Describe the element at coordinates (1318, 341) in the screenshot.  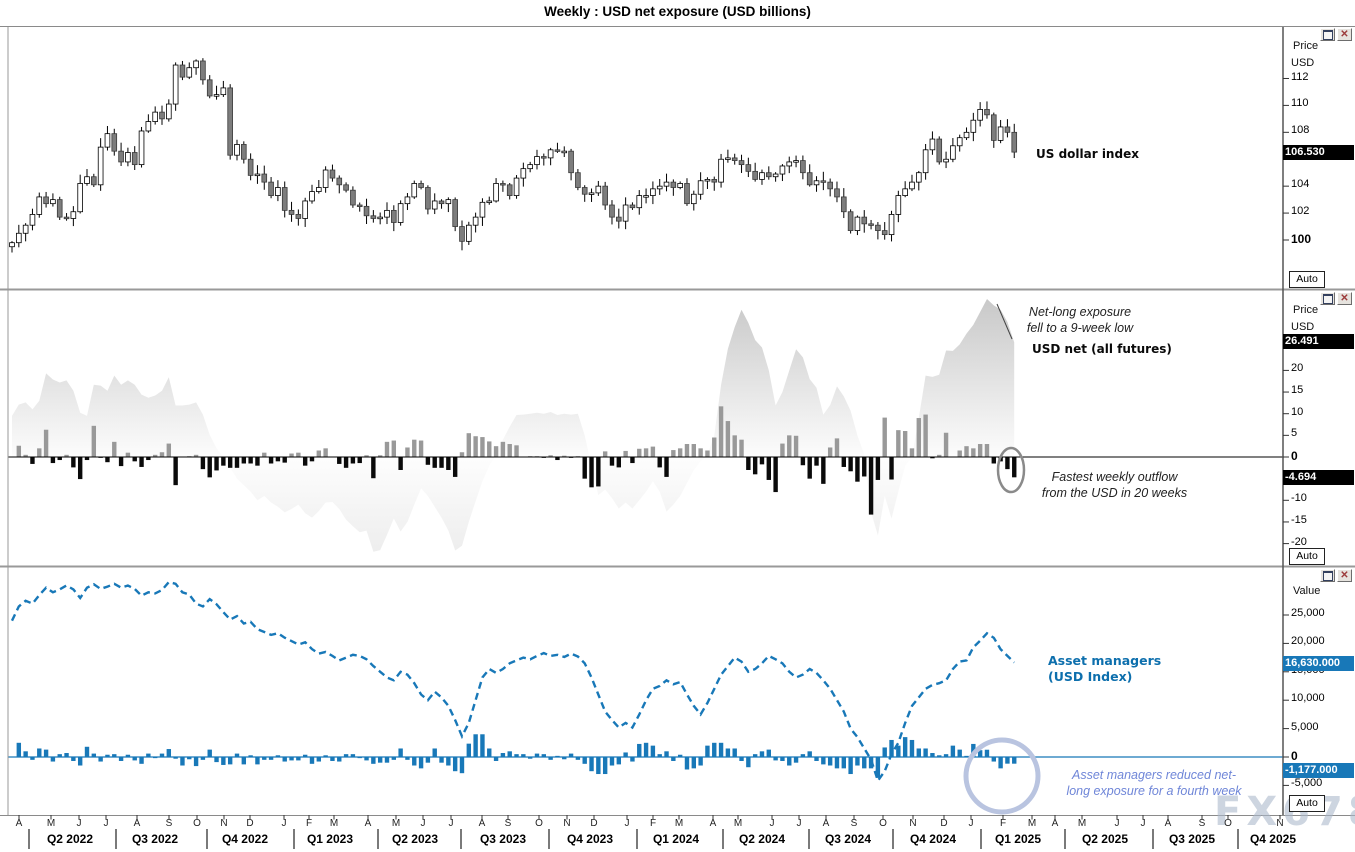
I see `net-last-value-label: 26.491` at that location.